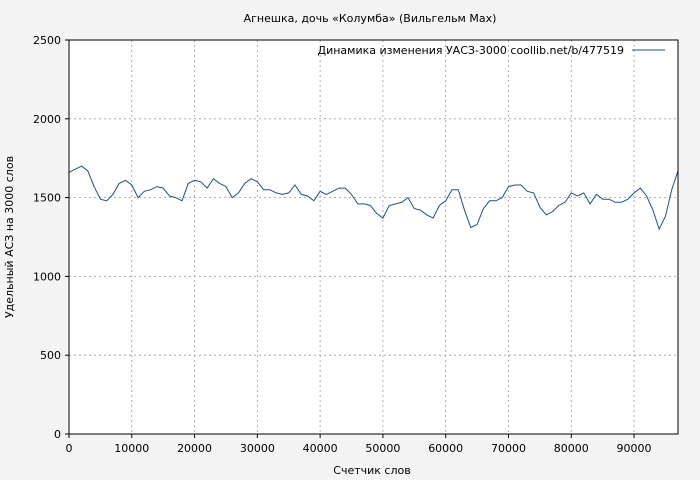 The height and width of the screenshot is (480, 700). I want to click on x-tick-label: 90000, so click(634, 448).